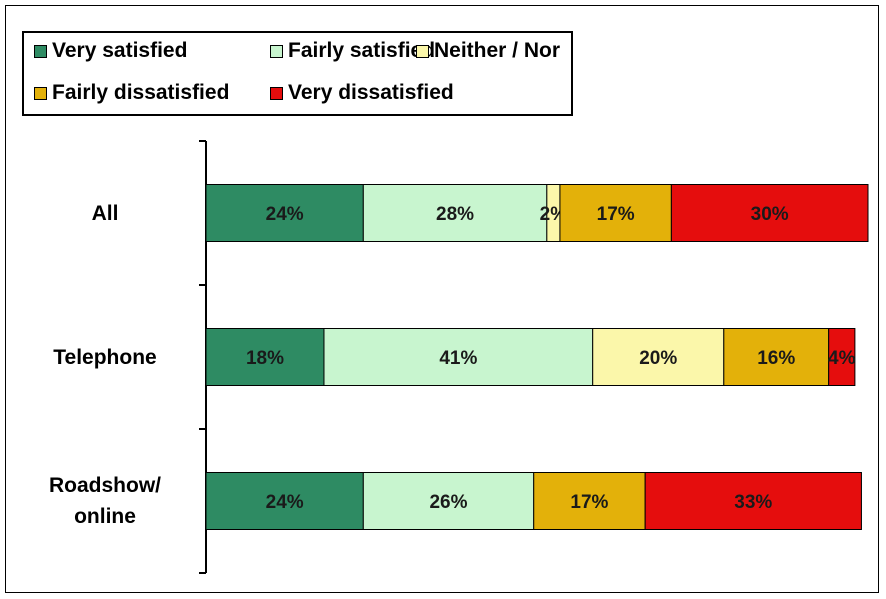  I want to click on category-label-line: Telephone, so click(105, 357).